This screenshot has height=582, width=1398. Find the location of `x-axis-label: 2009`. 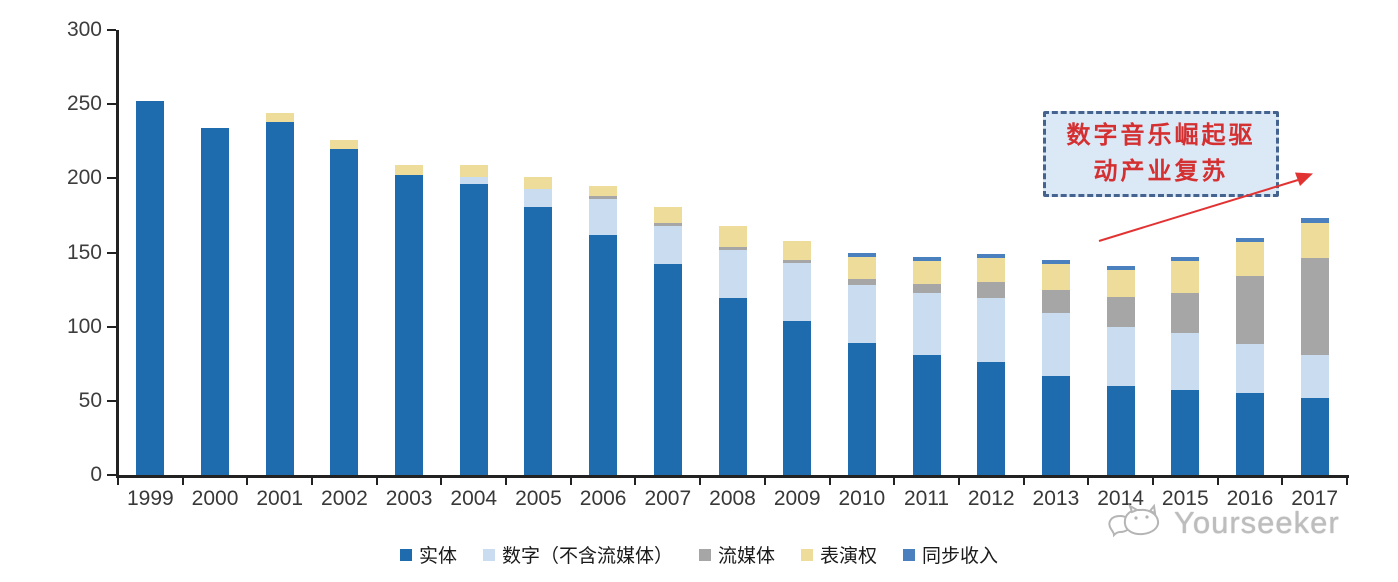

x-axis-label: 2009 is located at coordinates (797, 498).